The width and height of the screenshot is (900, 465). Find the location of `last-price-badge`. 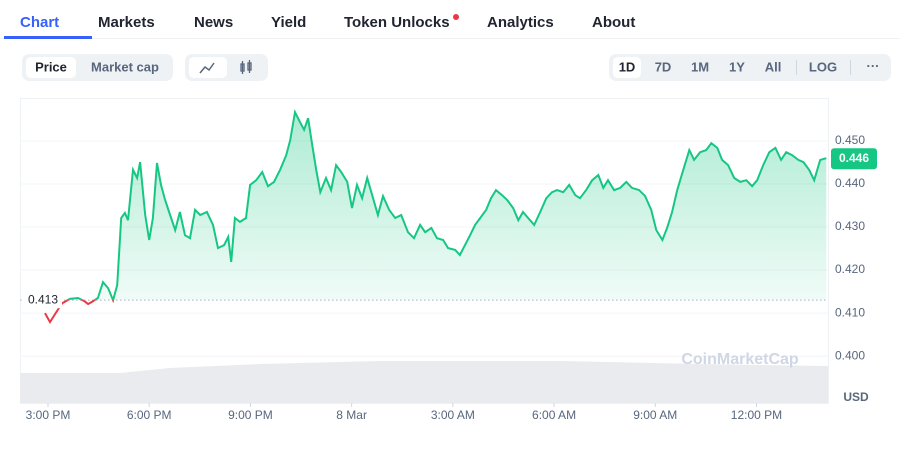

last-price-badge is located at coordinates (854, 159).